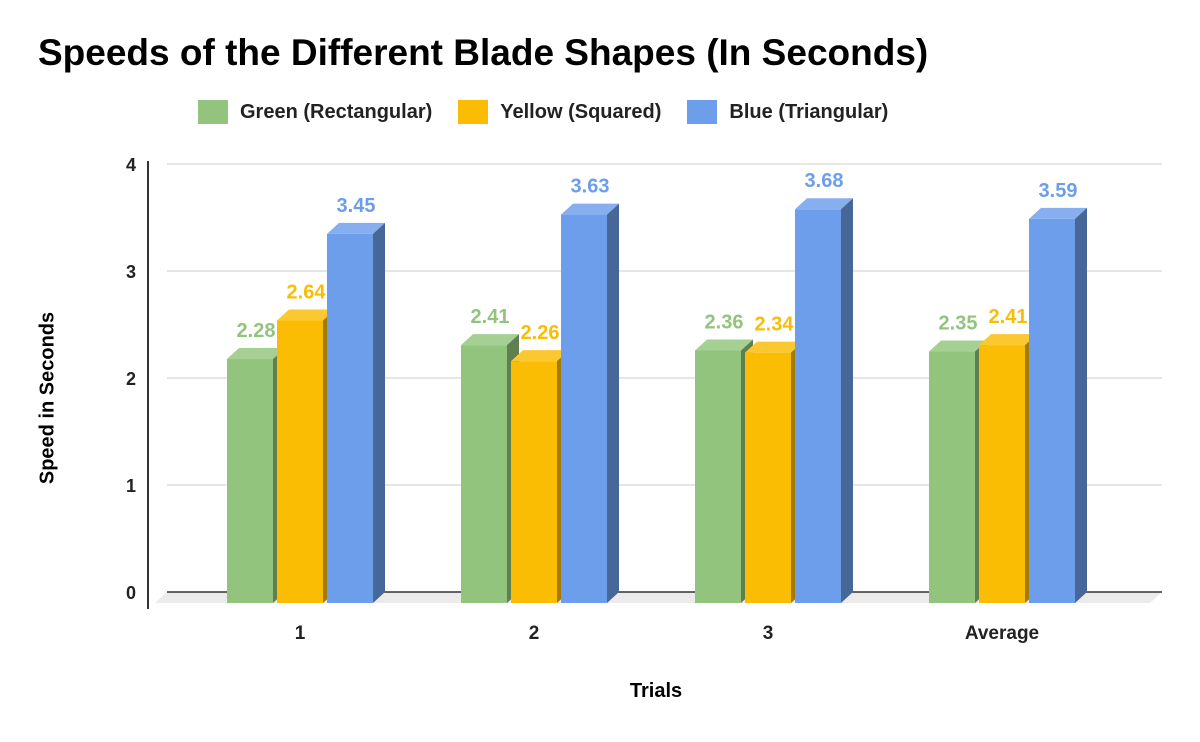  What do you see at coordinates (1058, 191) in the screenshot?
I see `data-label: 3.59` at bounding box center [1058, 191].